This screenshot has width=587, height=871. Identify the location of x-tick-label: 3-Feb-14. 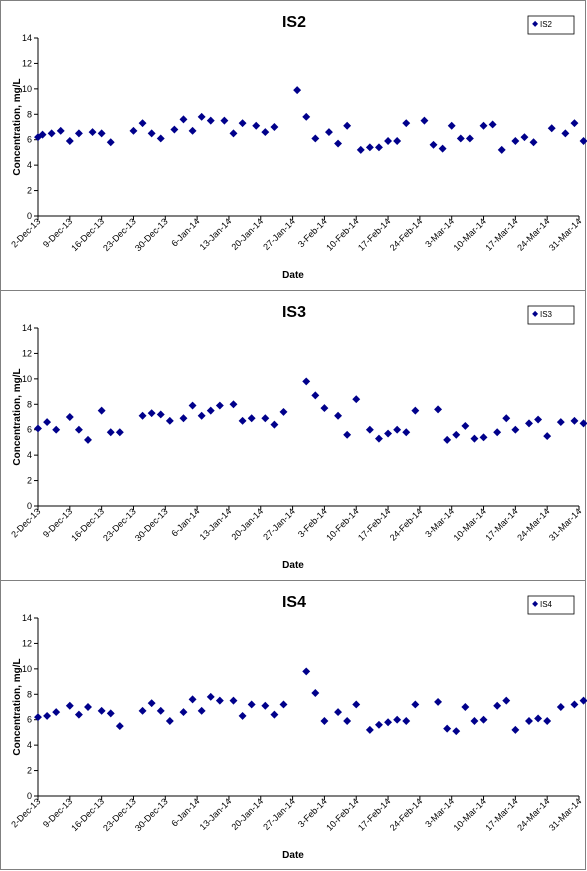
(312, 812).